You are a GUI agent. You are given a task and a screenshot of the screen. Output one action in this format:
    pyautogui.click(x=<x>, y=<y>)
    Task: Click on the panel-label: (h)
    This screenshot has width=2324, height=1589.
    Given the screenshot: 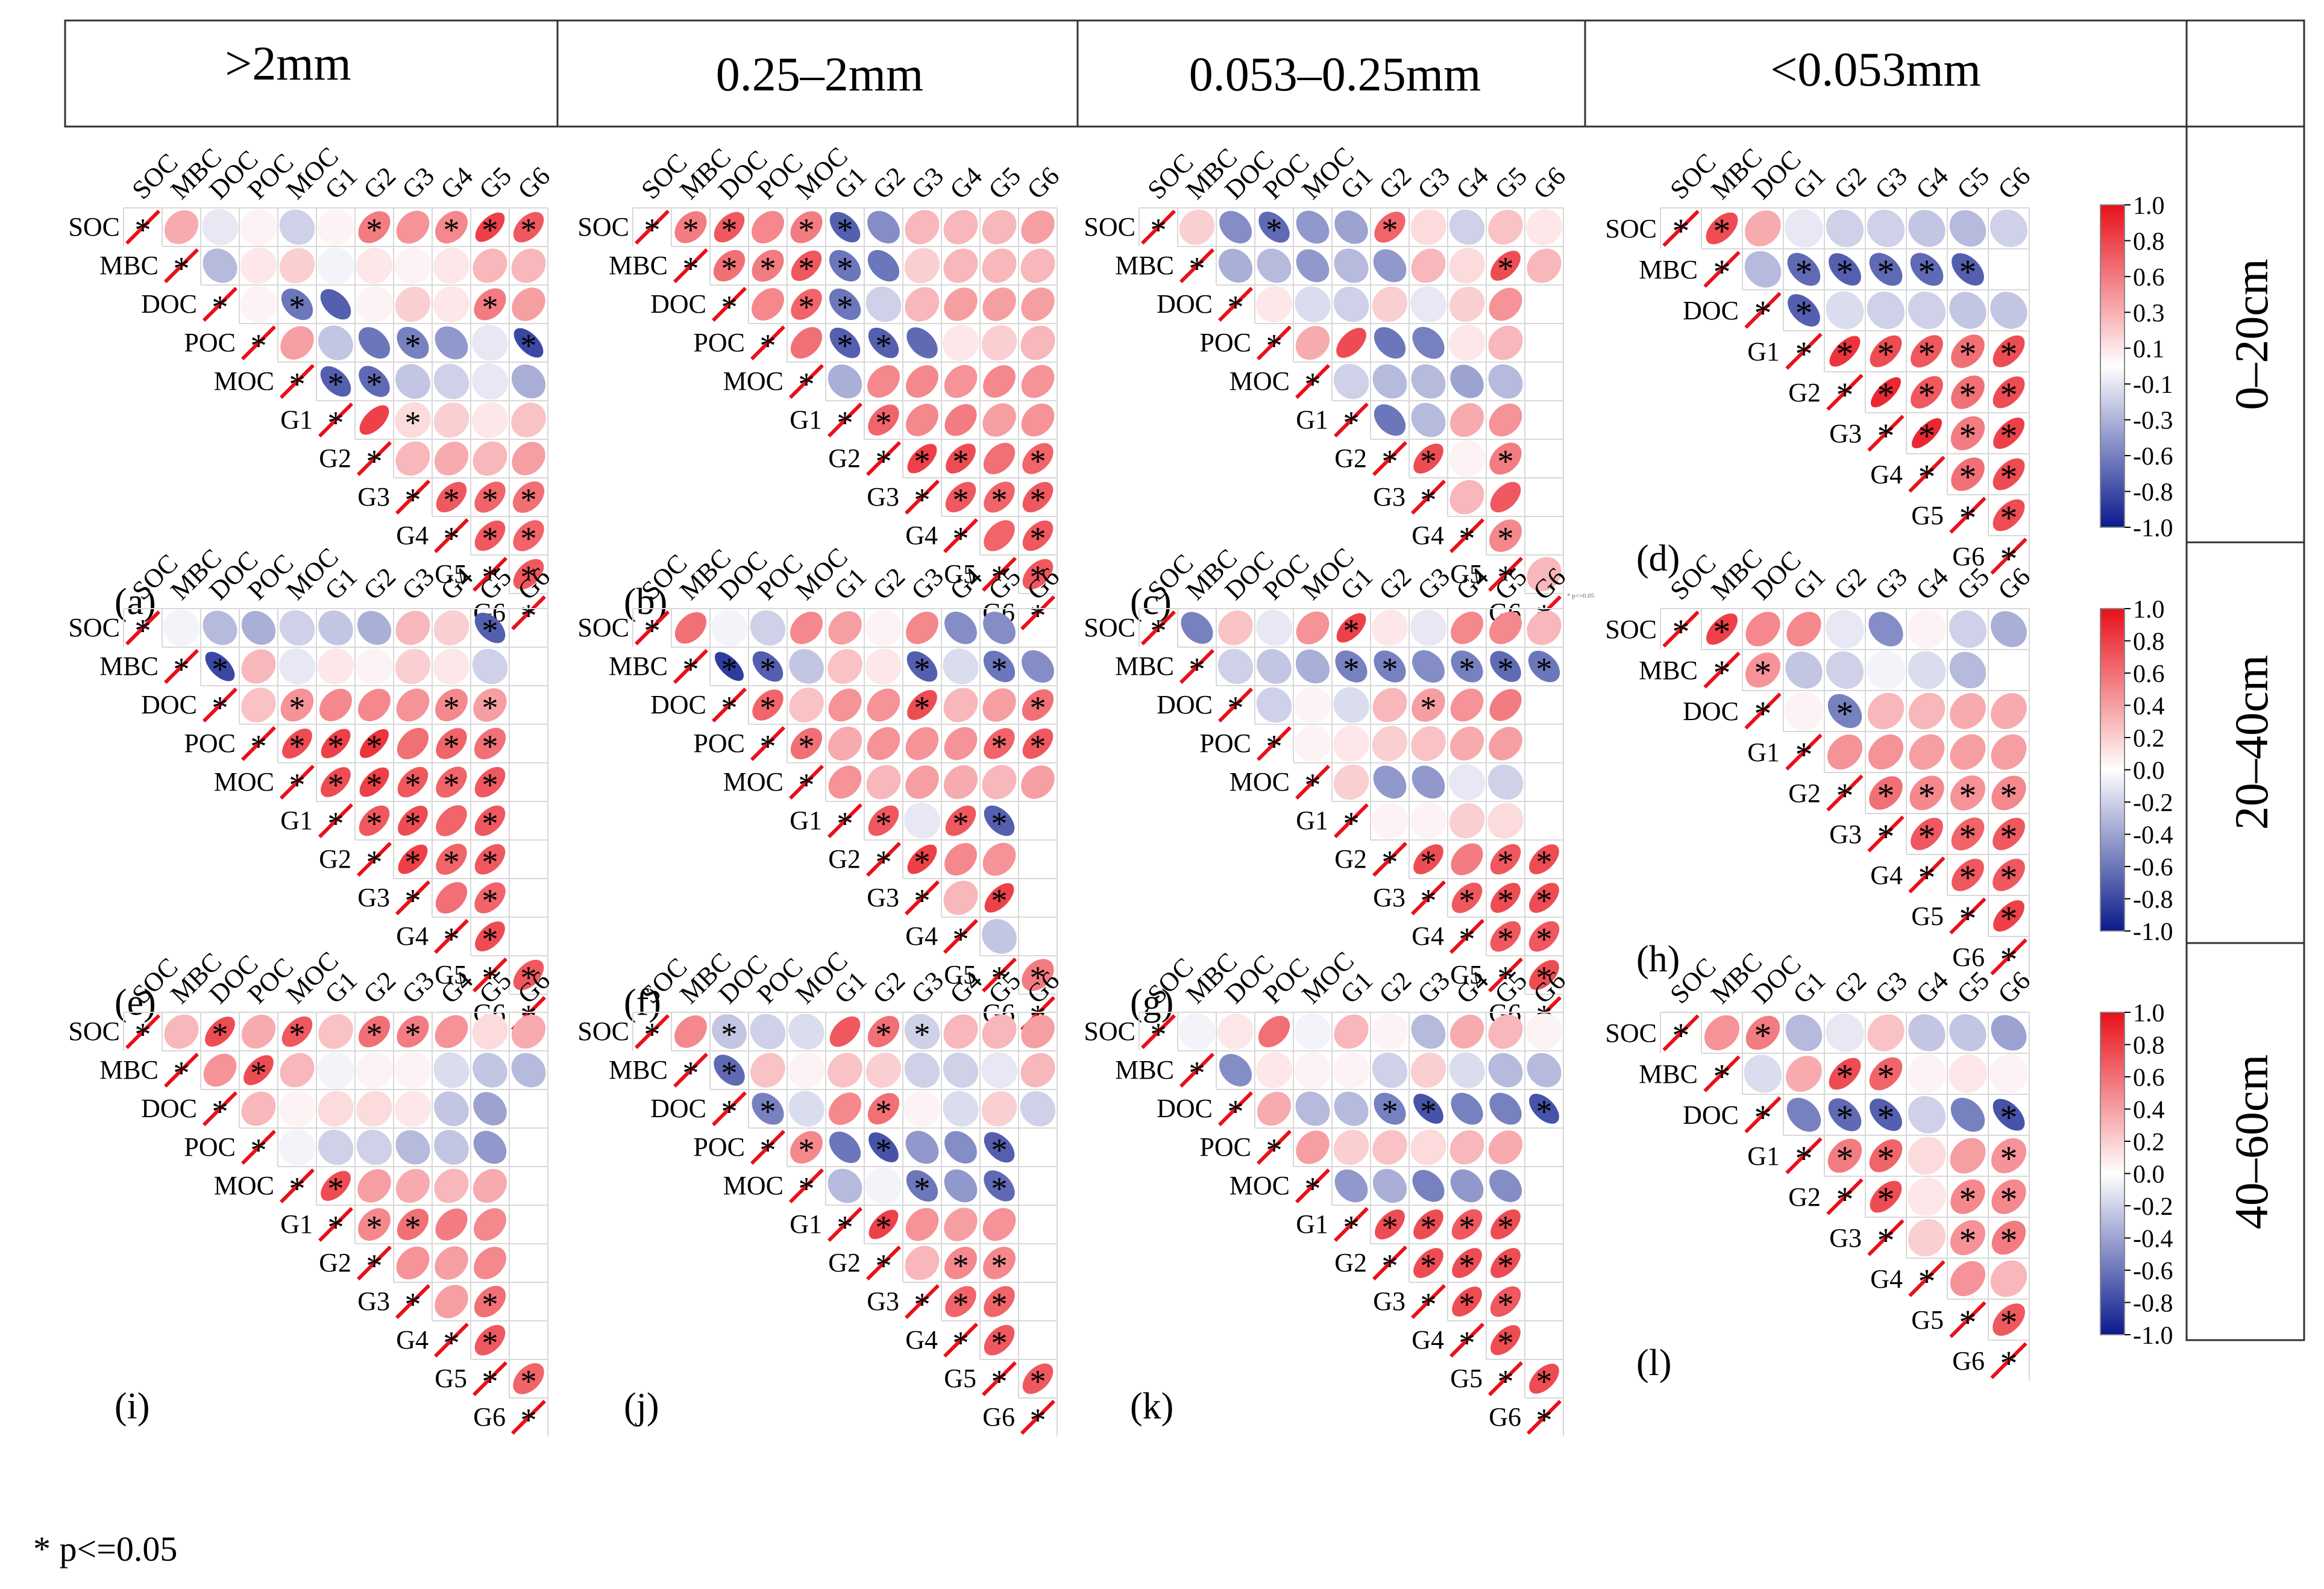 What is the action you would take?
    pyautogui.click(x=1658, y=960)
    